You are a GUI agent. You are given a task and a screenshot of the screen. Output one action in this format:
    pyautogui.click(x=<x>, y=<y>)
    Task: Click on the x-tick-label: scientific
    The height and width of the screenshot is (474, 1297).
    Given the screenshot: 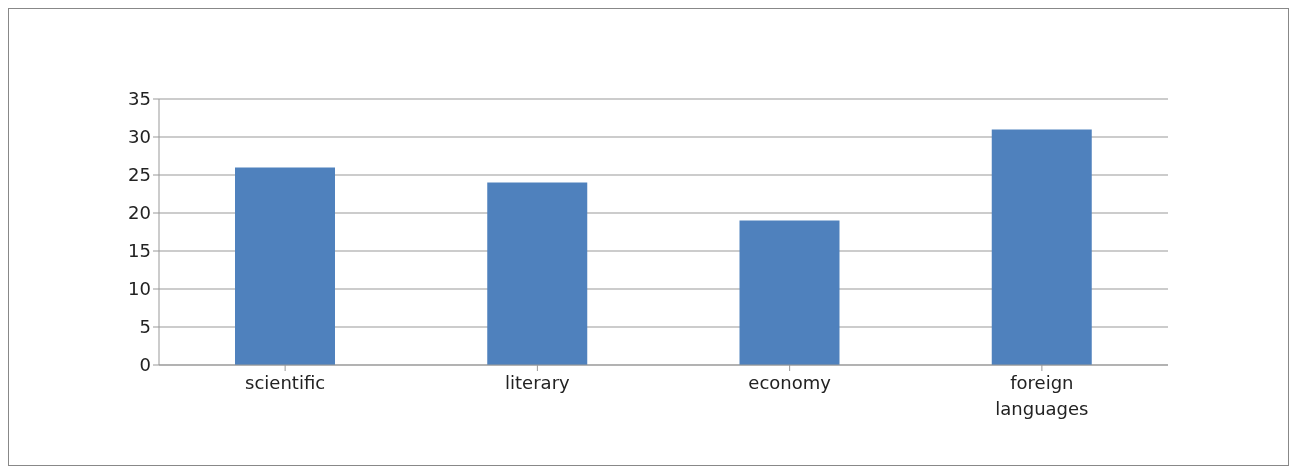 What is the action you would take?
    pyautogui.click(x=285, y=382)
    